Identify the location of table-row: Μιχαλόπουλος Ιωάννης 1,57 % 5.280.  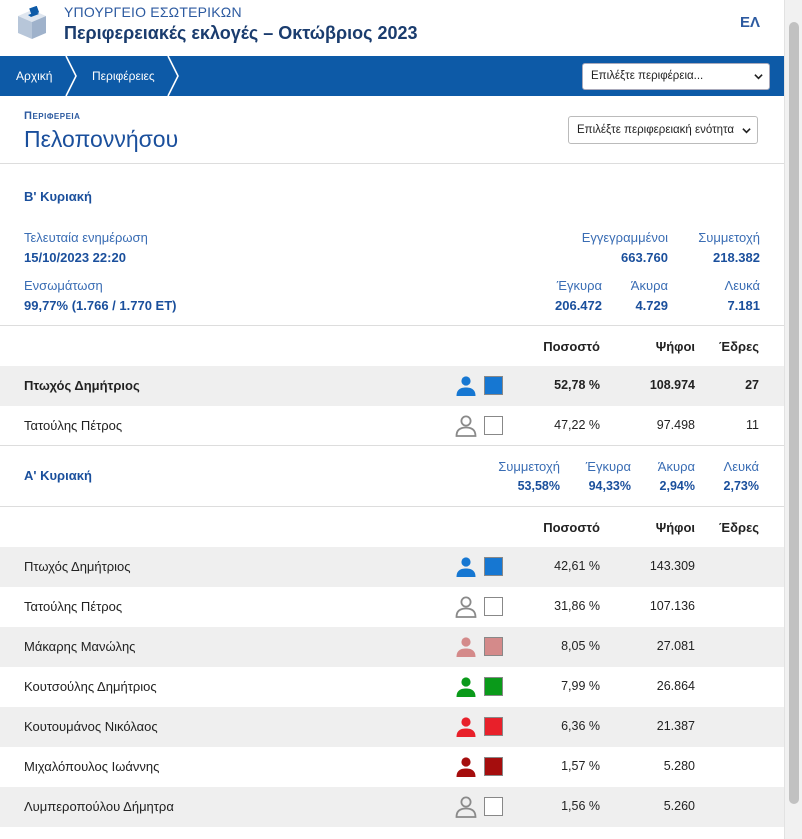
(392, 767).